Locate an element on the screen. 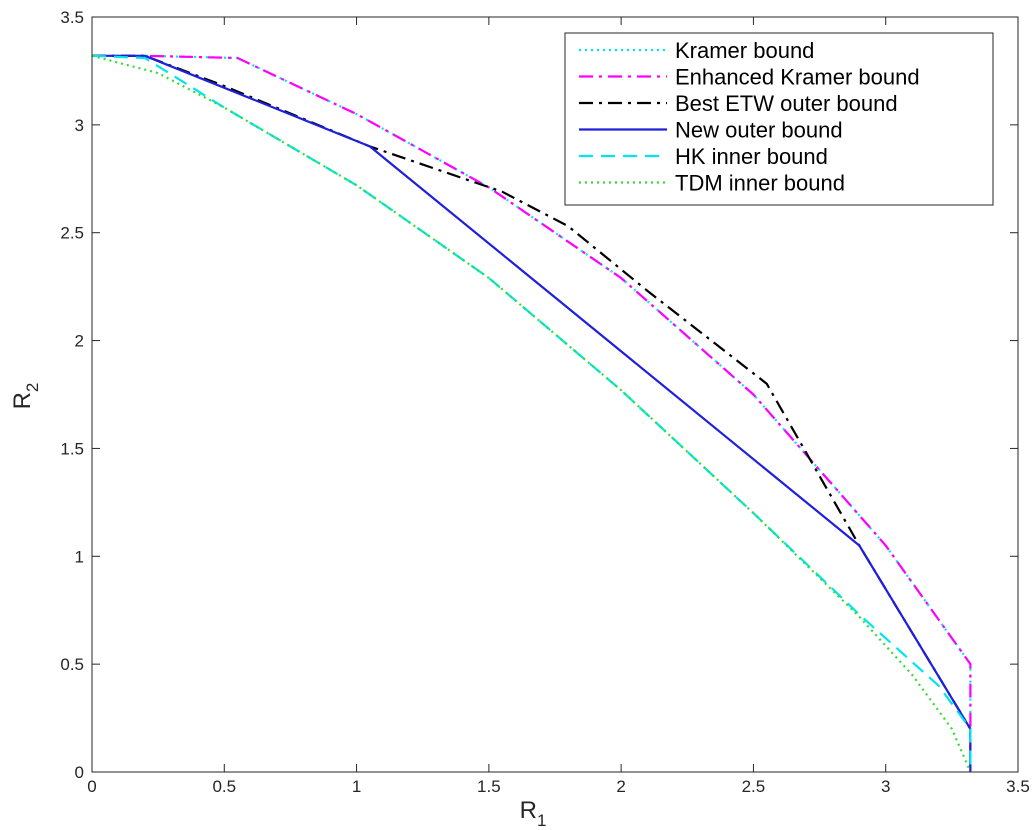 Image resolution: width=1033 pixels, height=830 pixels. legend-label: New outer bound is located at coordinates (759, 130).